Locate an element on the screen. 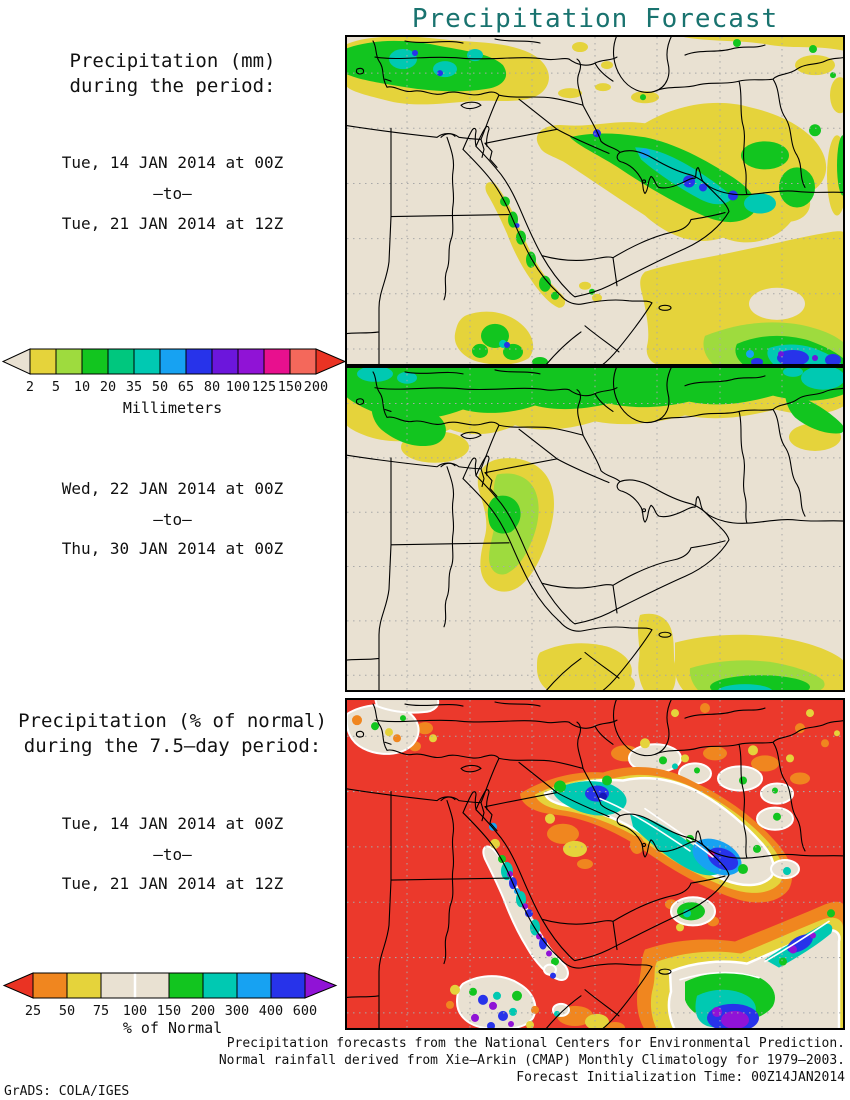 Image resolution: width=850 pixels, height=1100 pixels. colorbar-tick-label: 75 is located at coordinates (101, 1011).